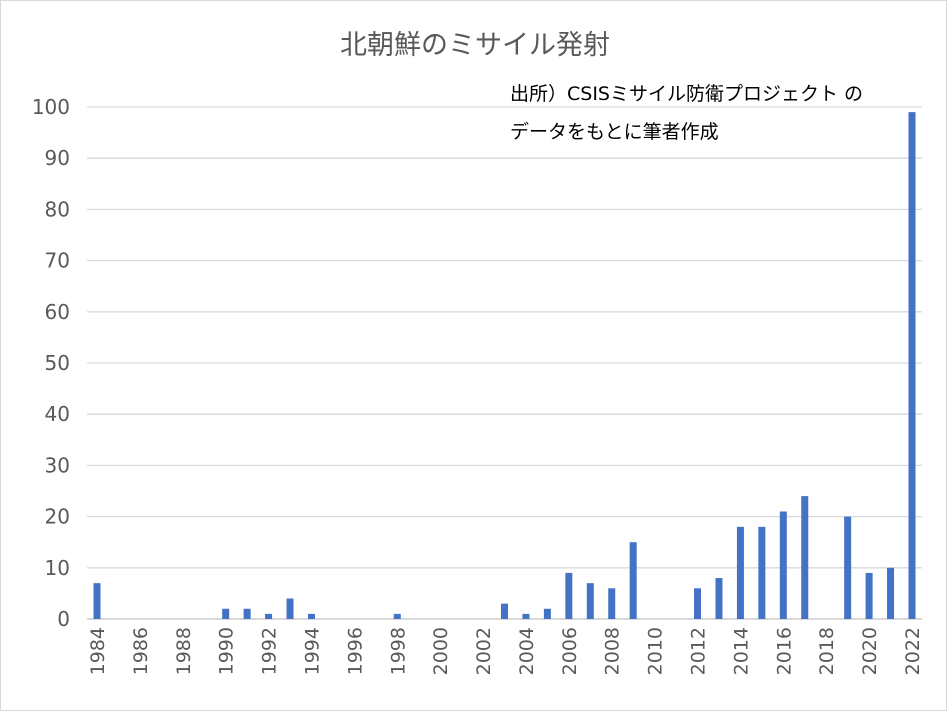 The image size is (947, 711). Describe the element at coordinates (312, 651) in the screenshot. I see `x-tick-label: 1994` at that location.